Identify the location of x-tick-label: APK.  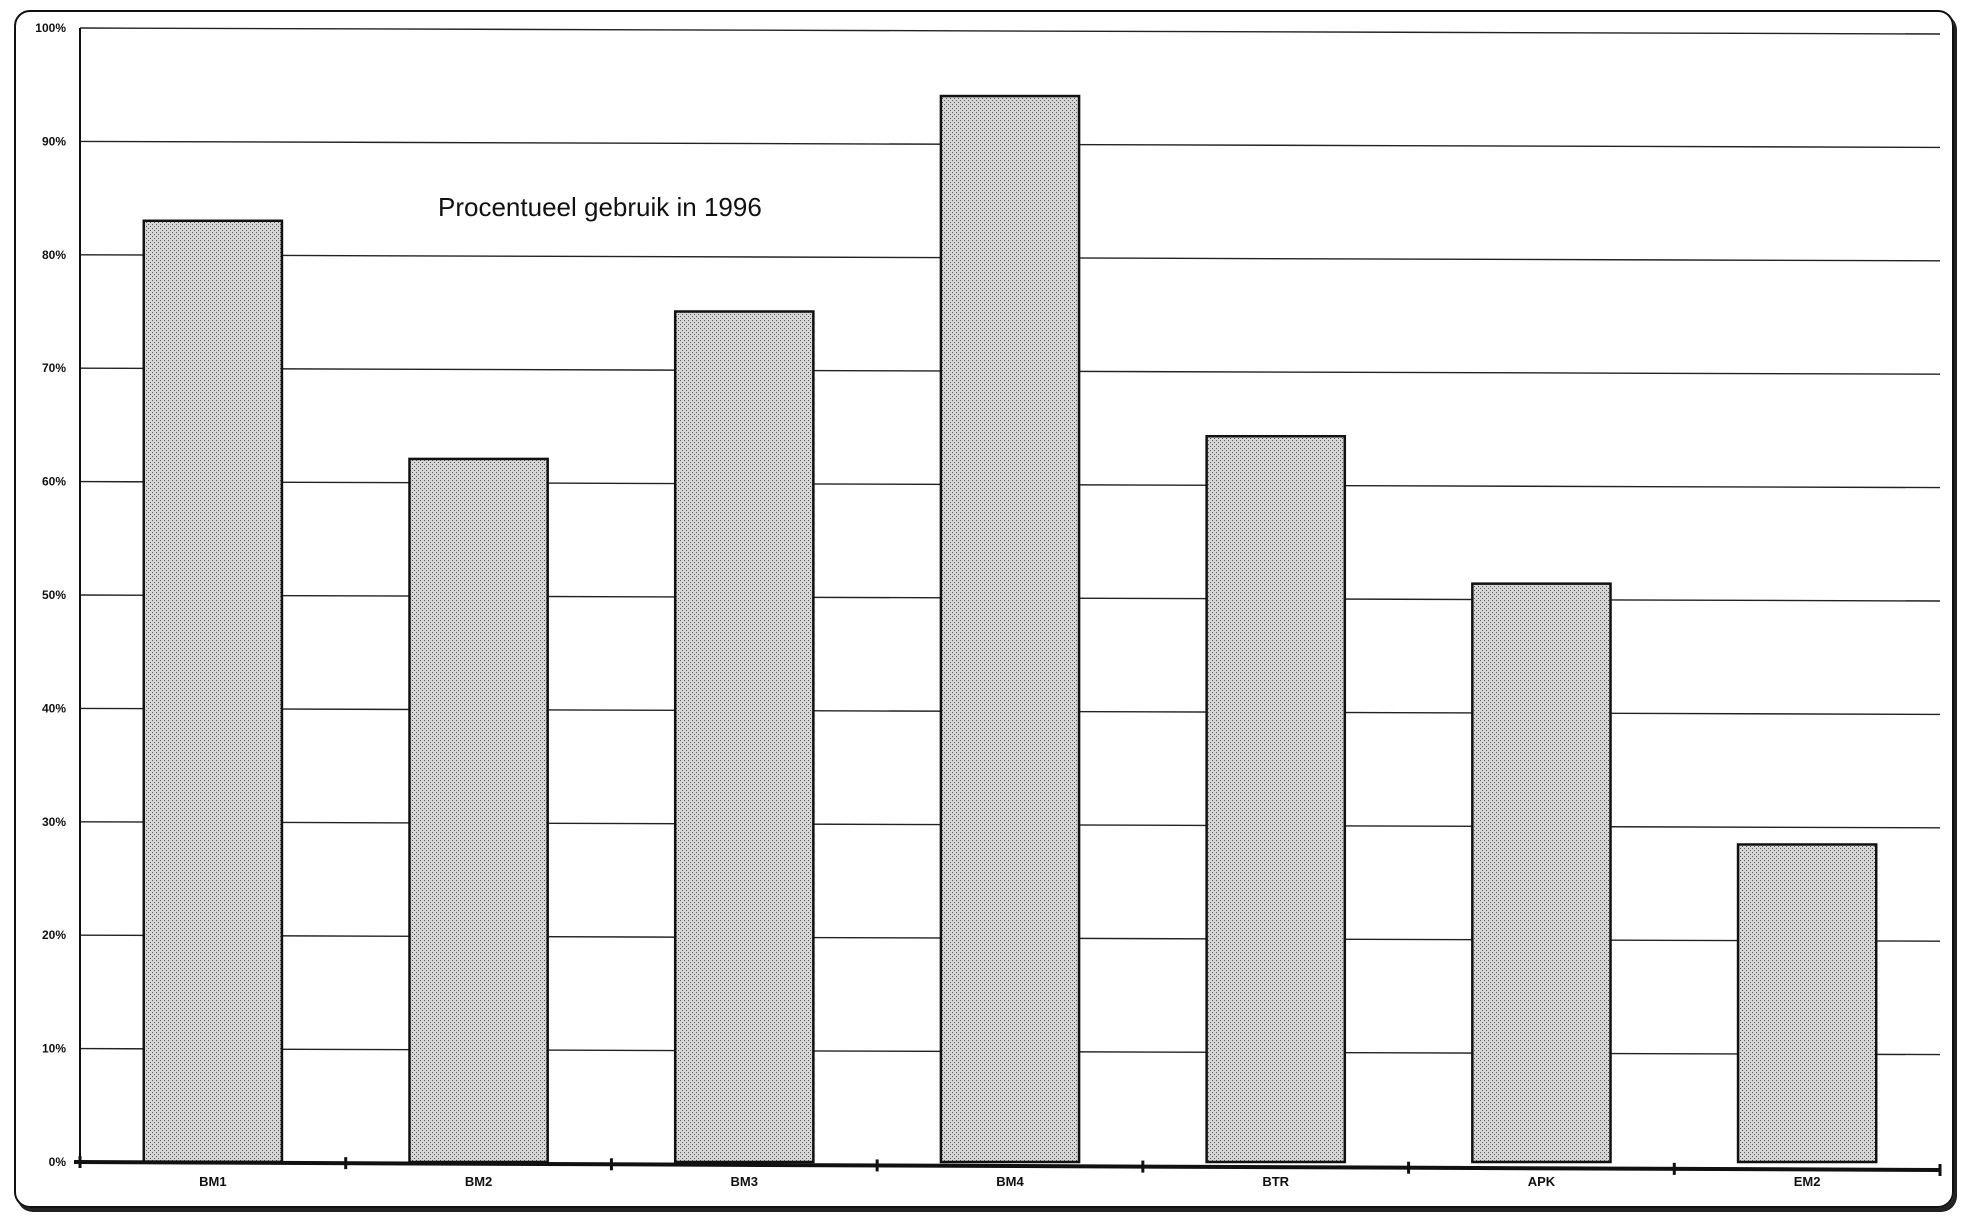
(1542, 1181).